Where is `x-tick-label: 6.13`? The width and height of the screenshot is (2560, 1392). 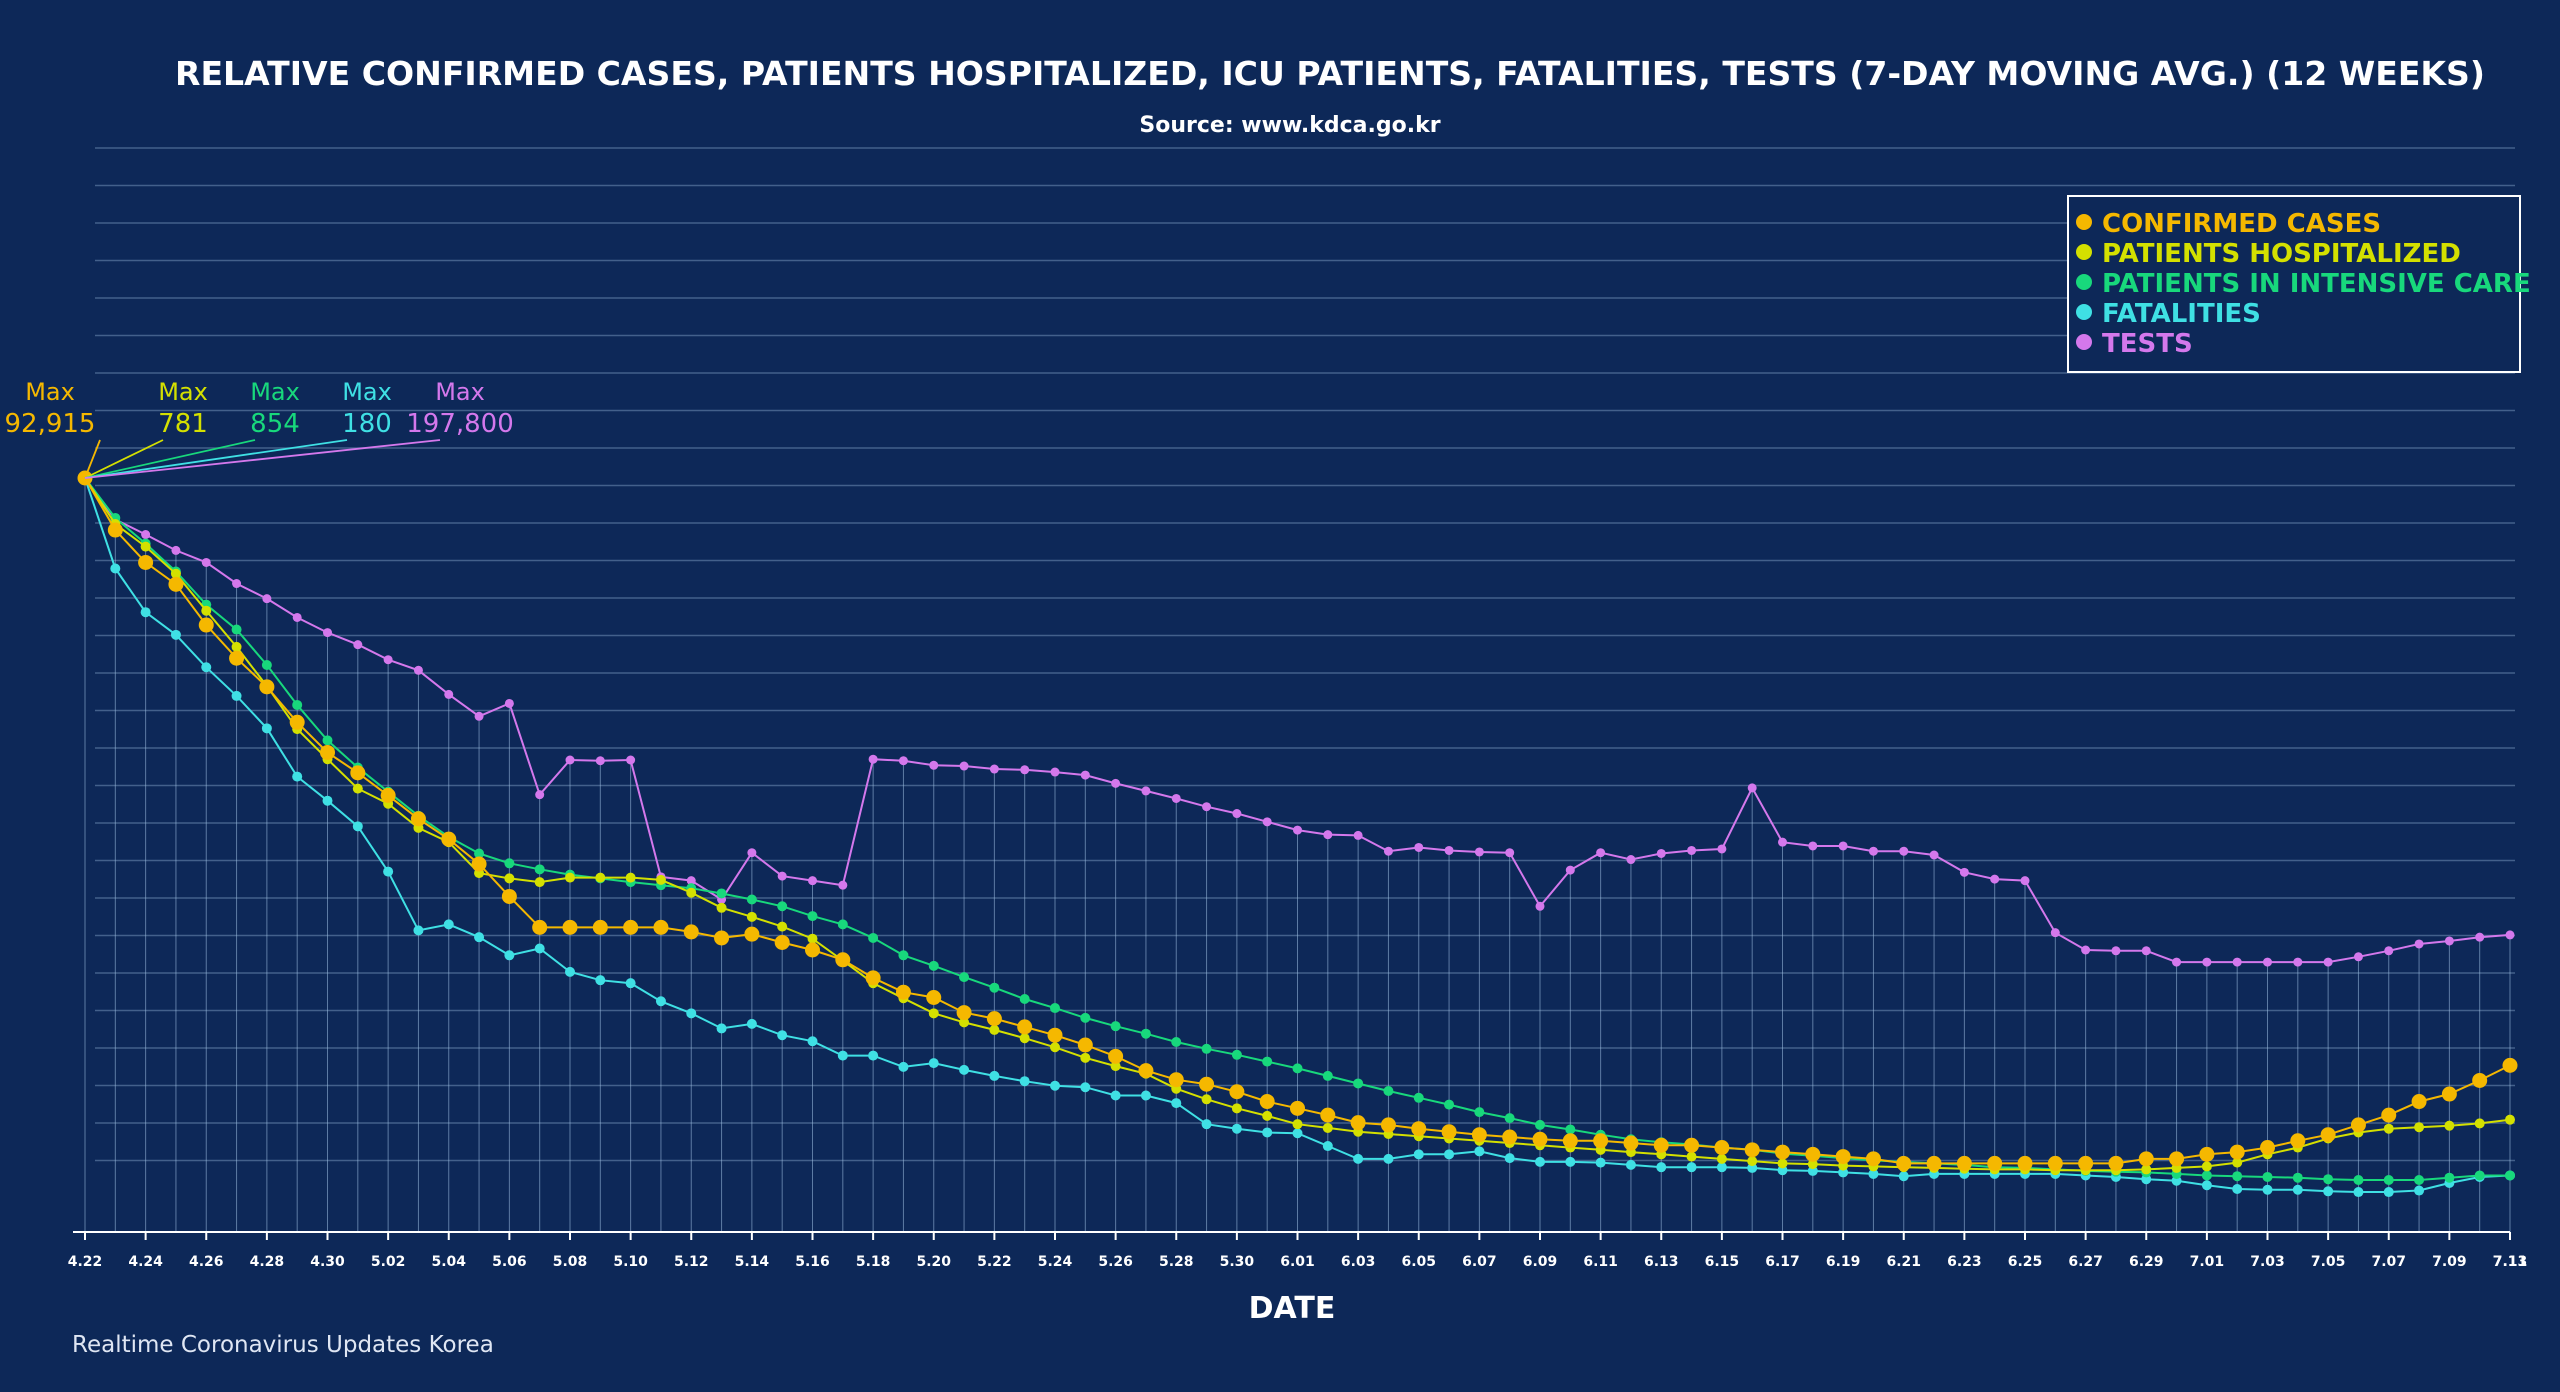 x-tick-label: 6.13 is located at coordinates (1661, 1262).